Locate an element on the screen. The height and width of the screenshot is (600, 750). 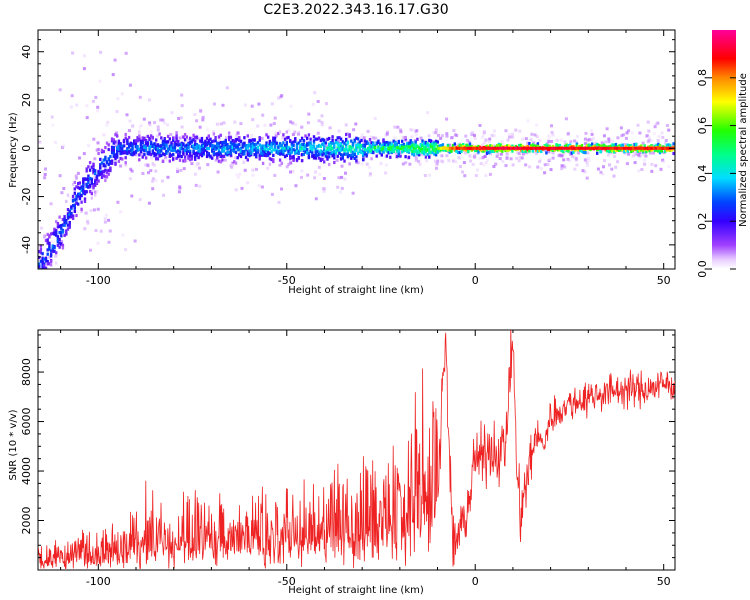
y-tick-label: 4000 is located at coordinates (26, 471).